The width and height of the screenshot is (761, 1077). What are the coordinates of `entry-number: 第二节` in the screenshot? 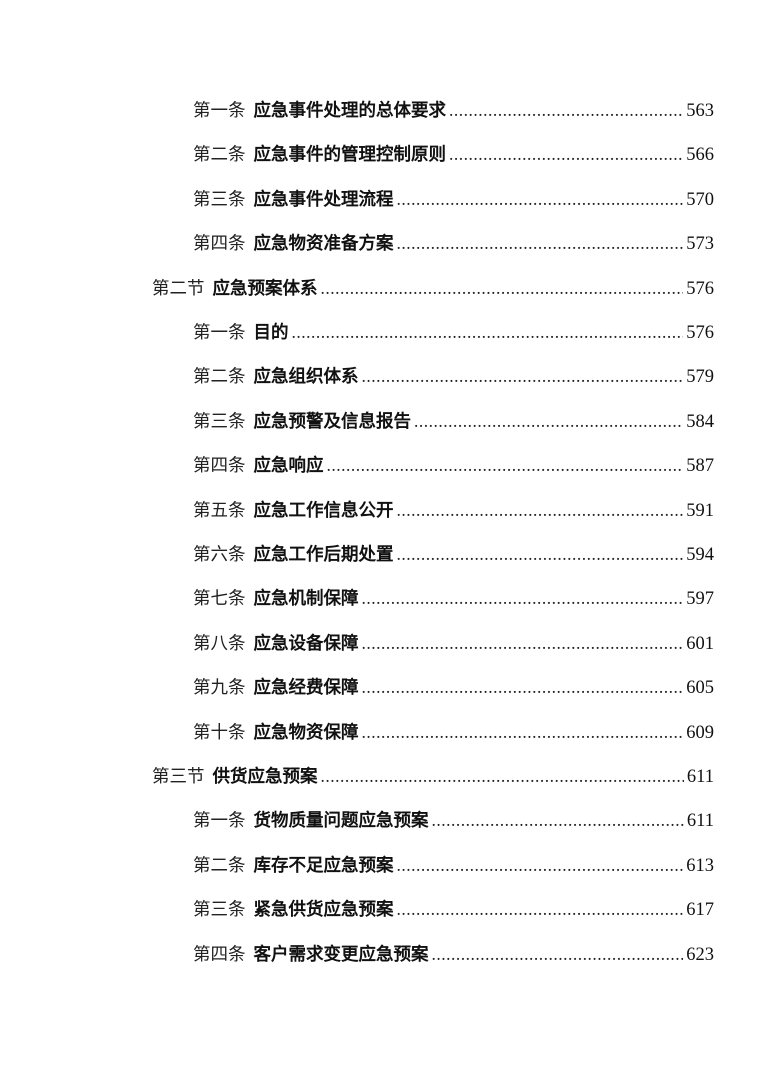 It's located at (178, 288).